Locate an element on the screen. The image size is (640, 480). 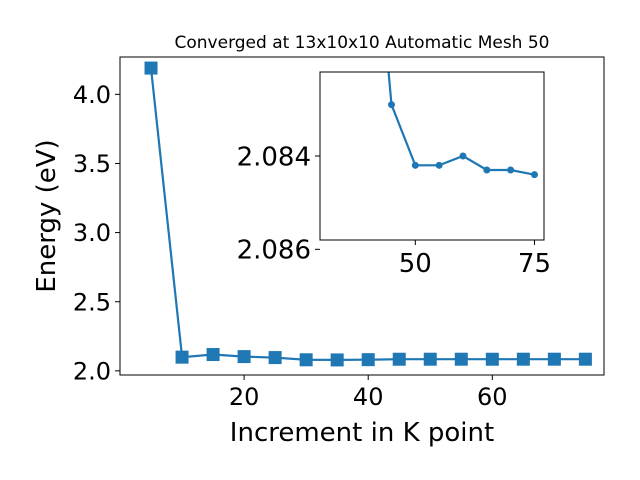
main-x-tick-label: 20 is located at coordinates (244, 397).